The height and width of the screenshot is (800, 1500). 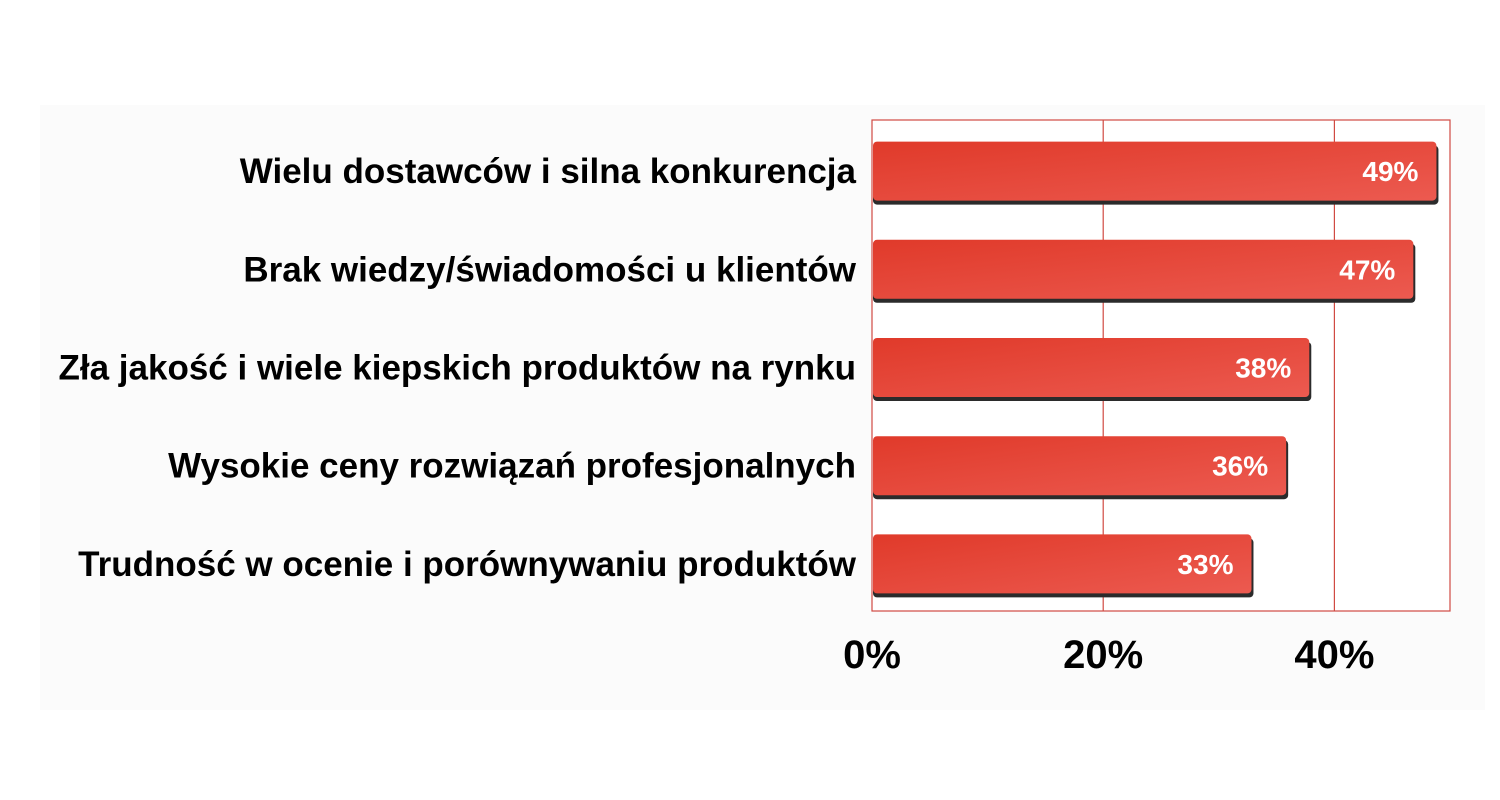 What do you see at coordinates (1367, 269) in the screenshot?
I see `data-label: 47%` at bounding box center [1367, 269].